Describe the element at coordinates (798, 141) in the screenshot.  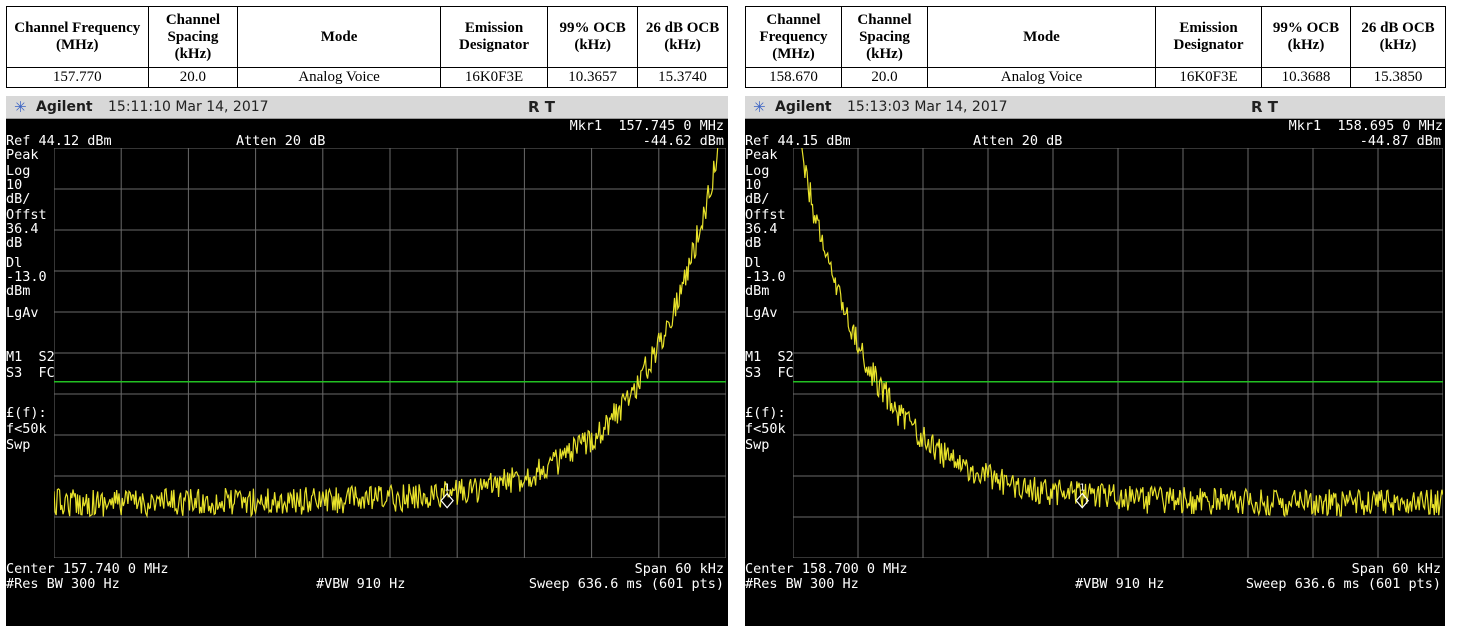
I see `reference-level: Ref 44.15 dBm` at that location.